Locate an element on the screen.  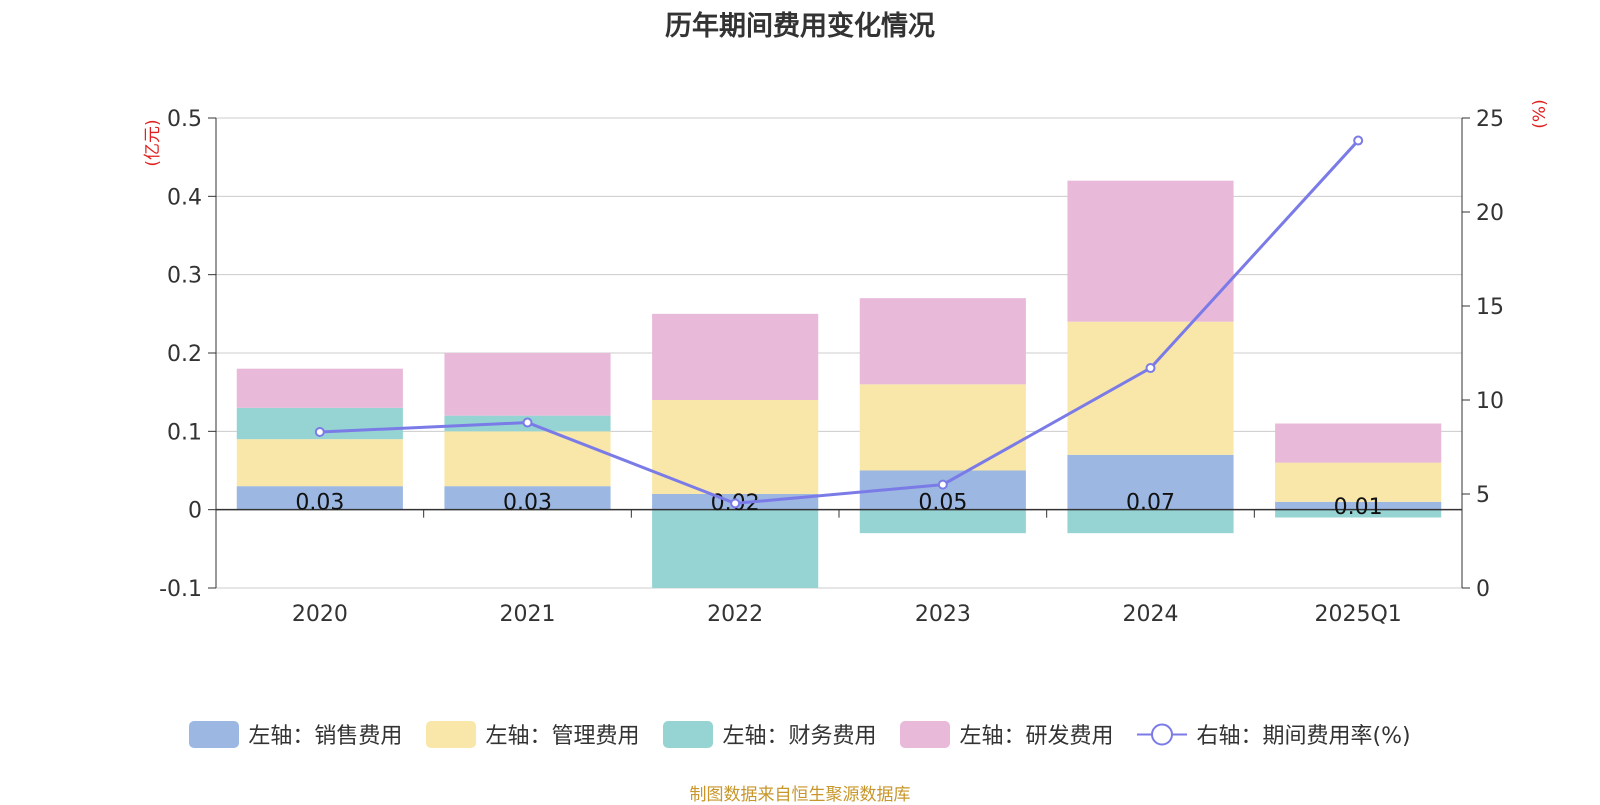
bar-segment-3-2020 is located at coordinates (319, 388).